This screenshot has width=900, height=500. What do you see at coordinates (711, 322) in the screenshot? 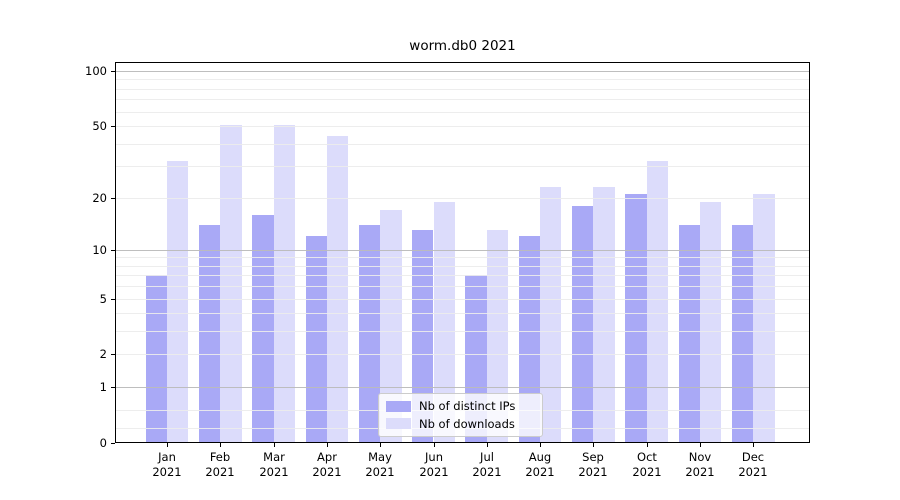
I see `bar-nb-of-downloads-nov-2021` at bounding box center [711, 322].